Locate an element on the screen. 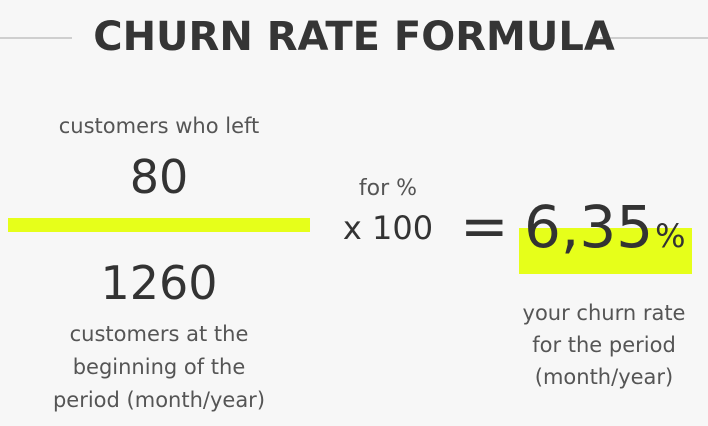  result-unit: % is located at coordinates (670, 236).